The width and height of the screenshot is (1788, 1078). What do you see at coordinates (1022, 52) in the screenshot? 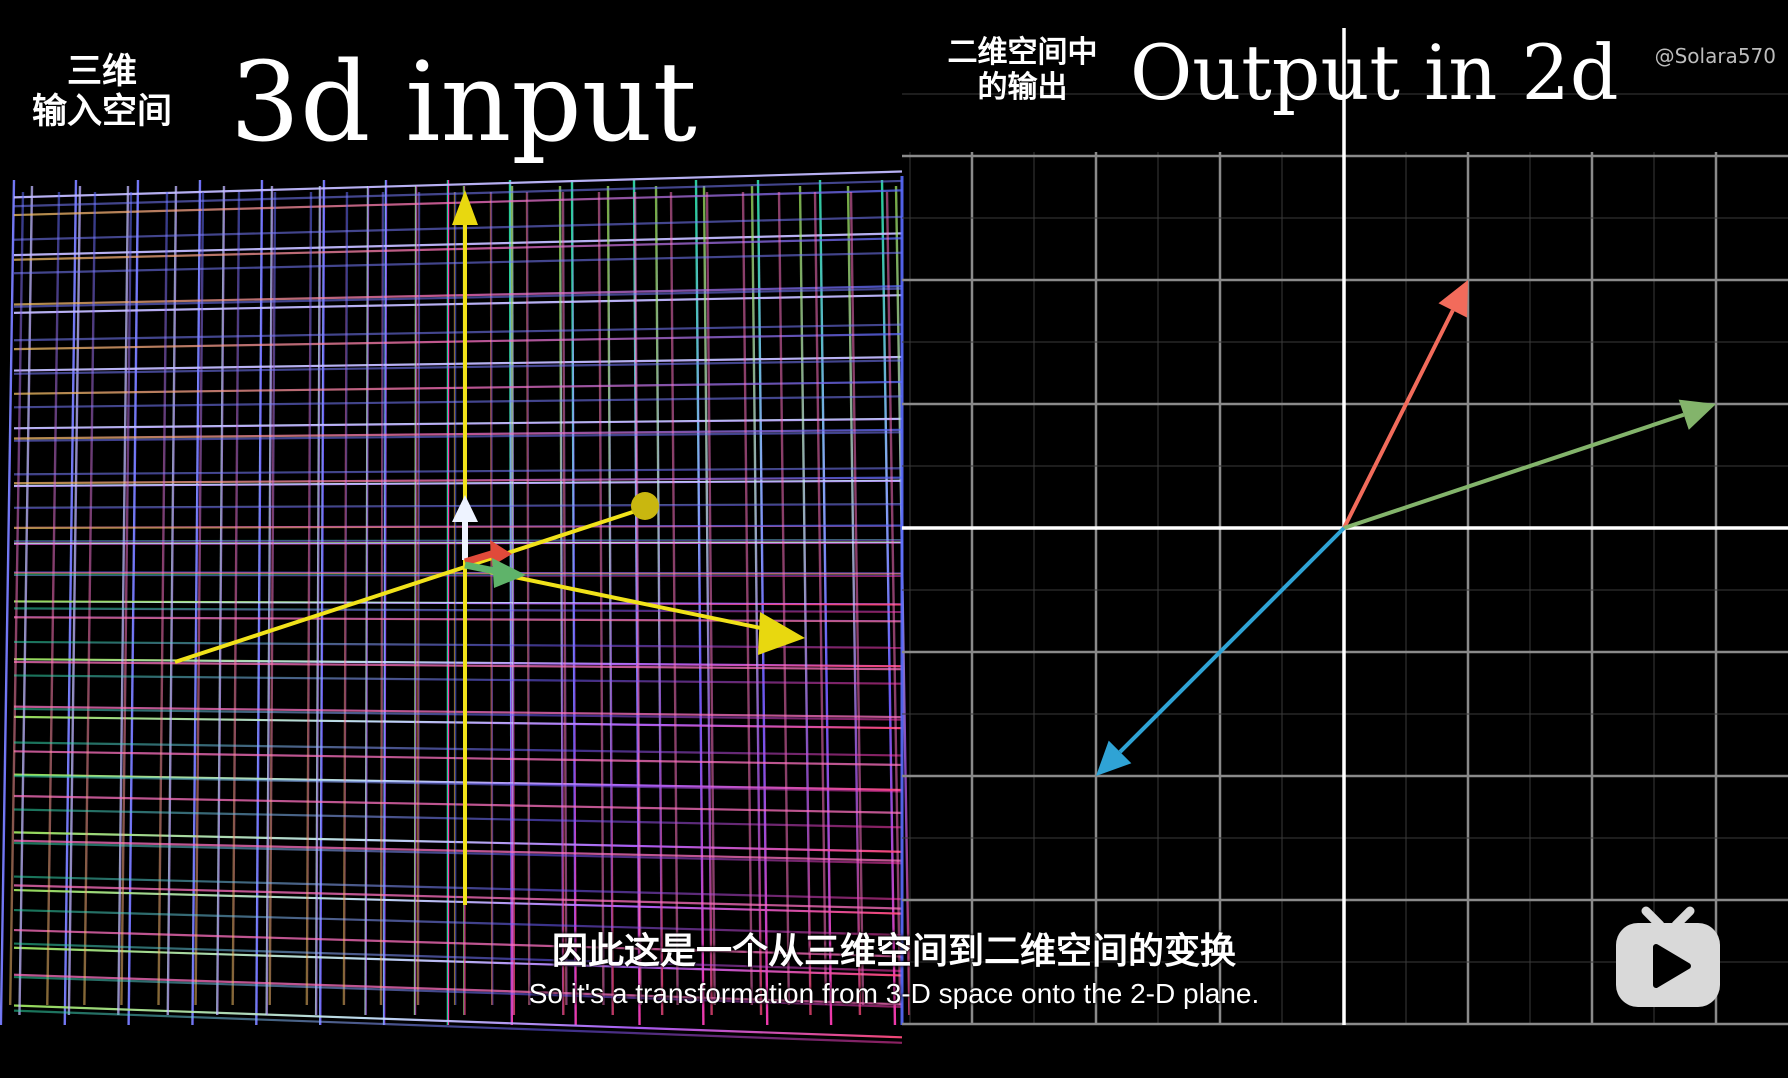
I see `right-title-cn-line1: 二维空间中` at bounding box center [1022, 52].